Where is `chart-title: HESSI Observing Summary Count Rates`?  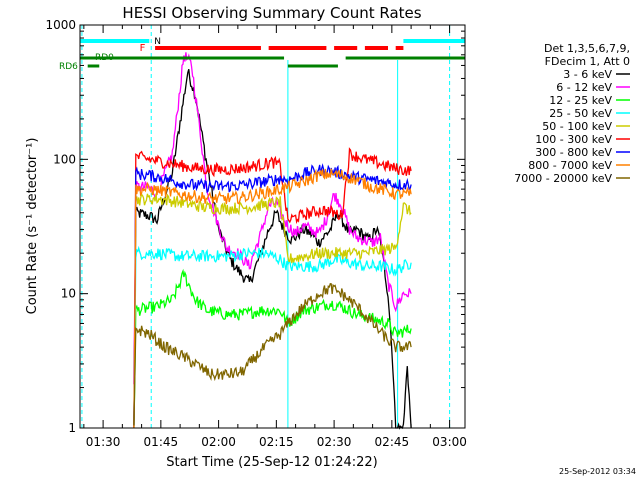 chart-title: HESSI Observing Summary Count Rates is located at coordinates (271, 13).